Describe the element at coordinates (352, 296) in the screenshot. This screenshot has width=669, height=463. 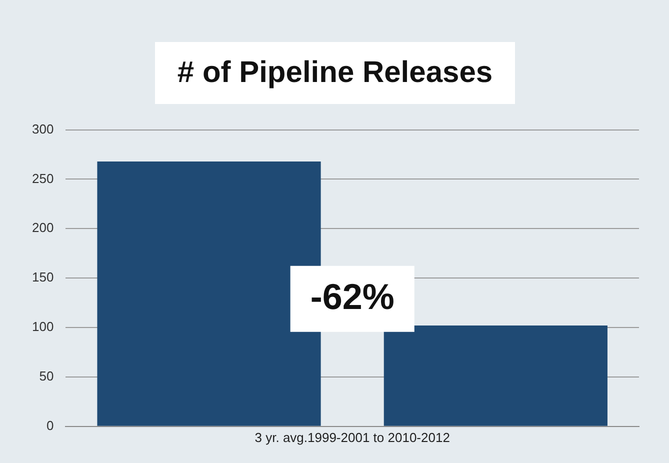
I see `annotation: -62%` at that location.